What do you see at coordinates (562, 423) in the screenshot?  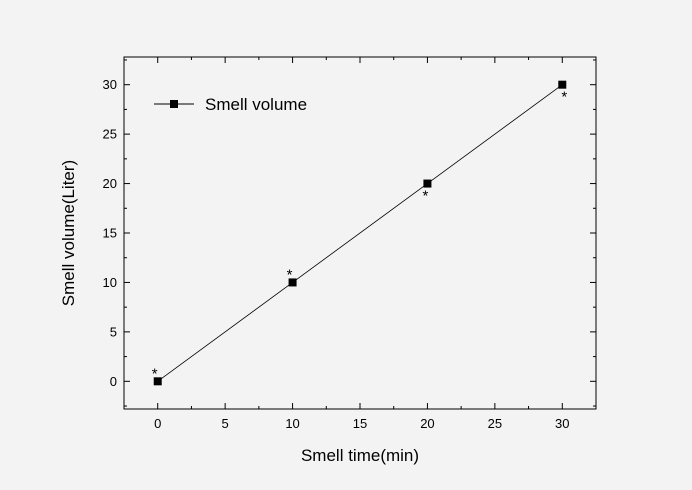 I see `x-tick-label: 30` at bounding box center [562, 423].